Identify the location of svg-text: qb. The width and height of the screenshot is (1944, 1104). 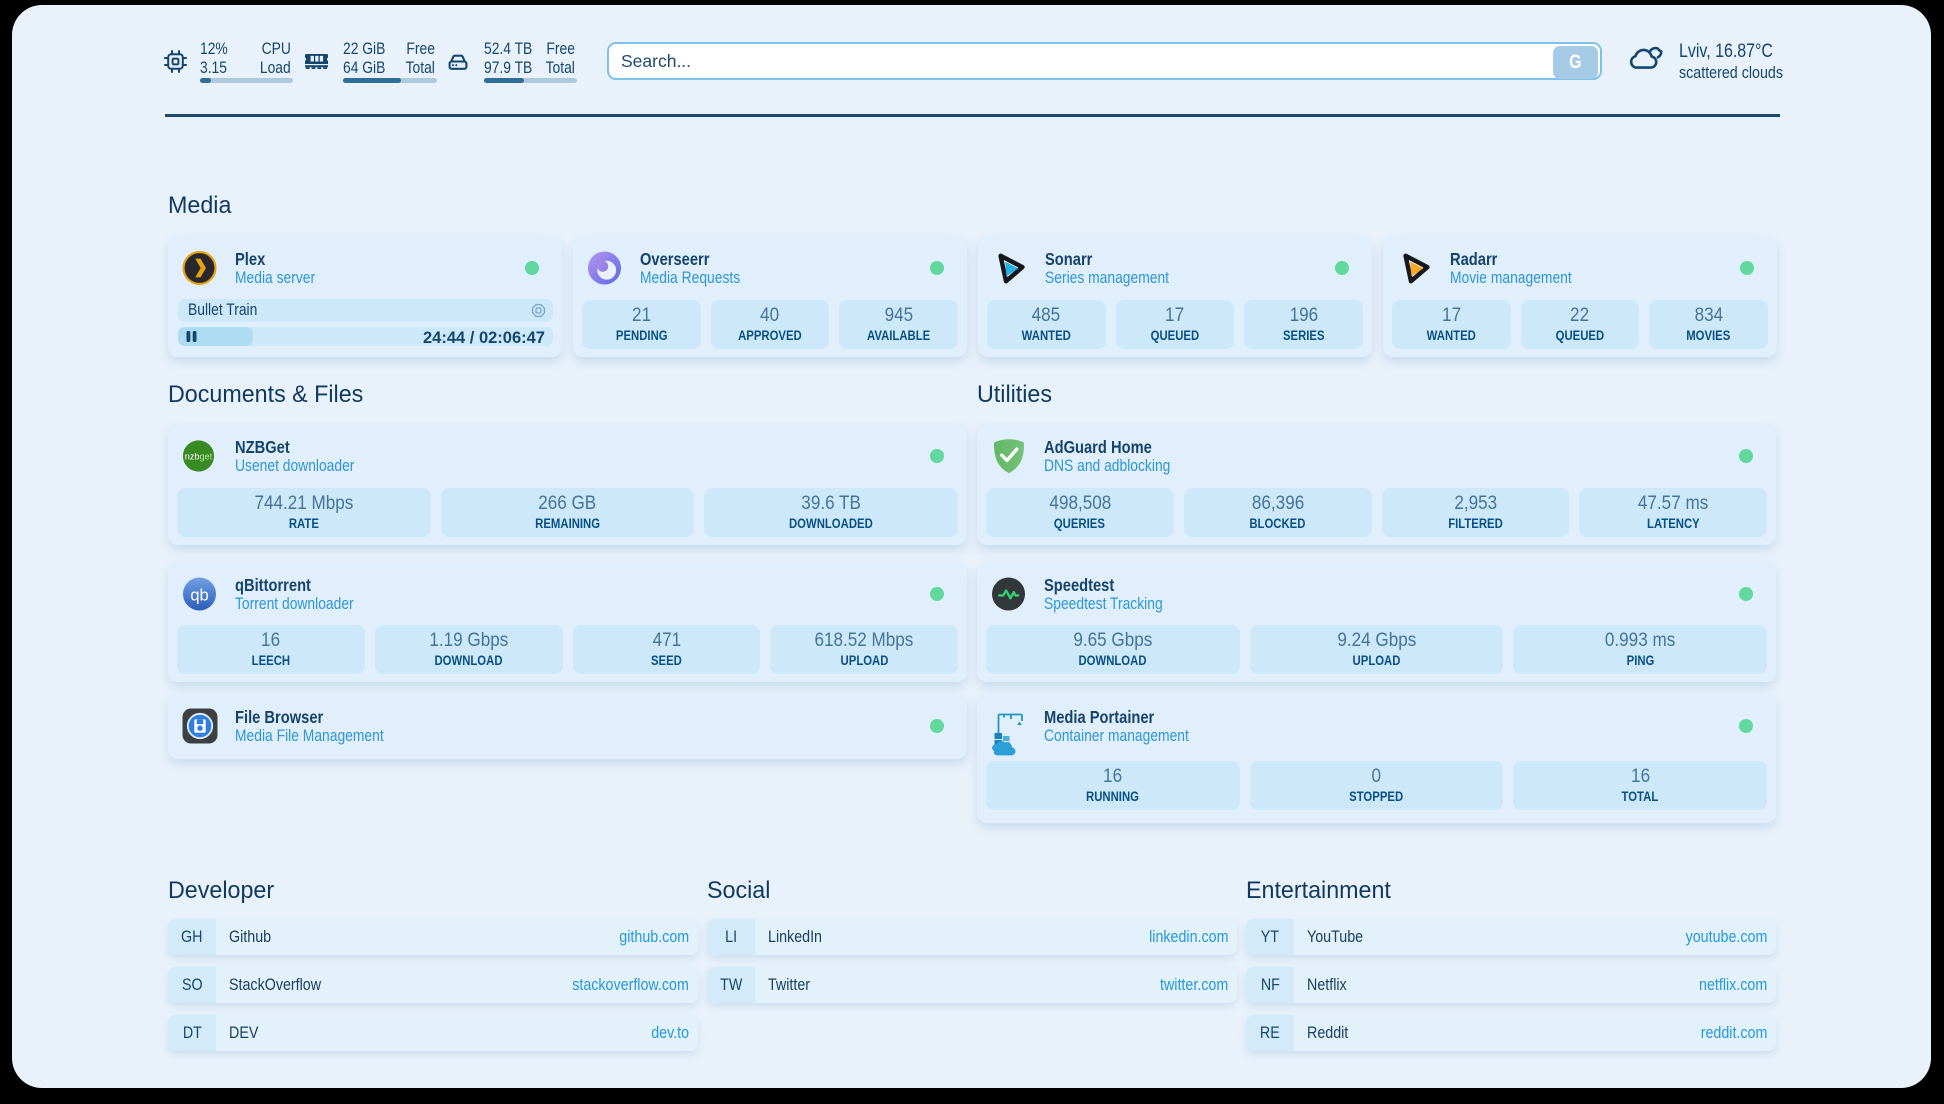
(199, 594).